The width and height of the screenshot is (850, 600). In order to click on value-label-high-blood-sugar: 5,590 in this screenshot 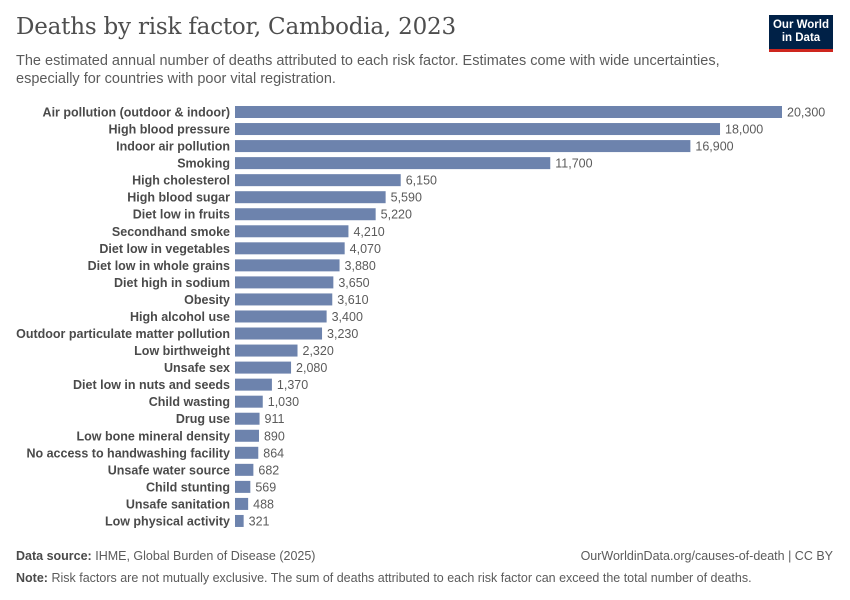, I will do `click(406, 198)`.